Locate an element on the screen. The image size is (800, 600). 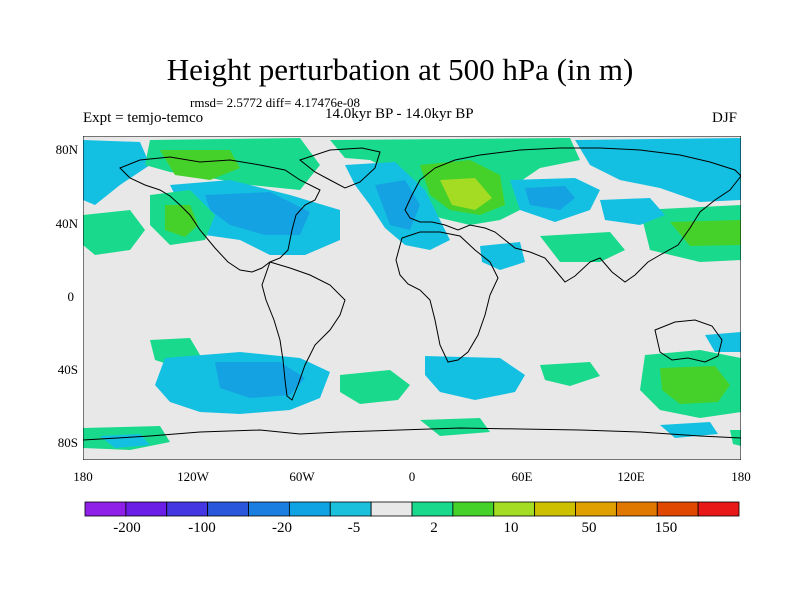
lon-tick-label: 60W is located at coordinates (302, 476).